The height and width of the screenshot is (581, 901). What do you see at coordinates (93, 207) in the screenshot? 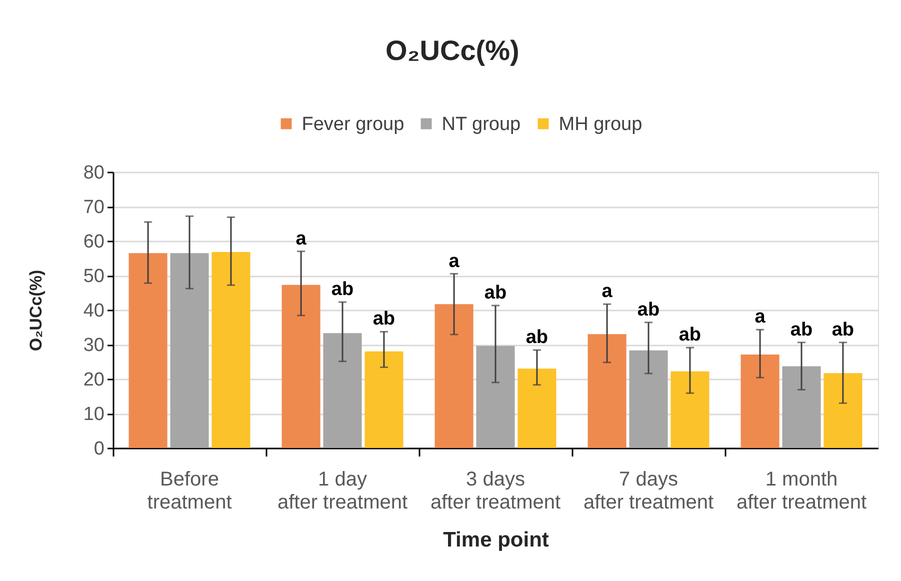
I see `y-tick-label: 70` at bounding box center [93, 207].